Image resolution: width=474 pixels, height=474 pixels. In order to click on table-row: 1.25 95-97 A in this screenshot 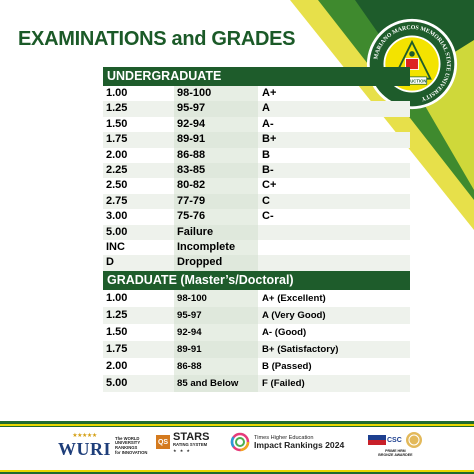, I will do `click(256, 109)`.